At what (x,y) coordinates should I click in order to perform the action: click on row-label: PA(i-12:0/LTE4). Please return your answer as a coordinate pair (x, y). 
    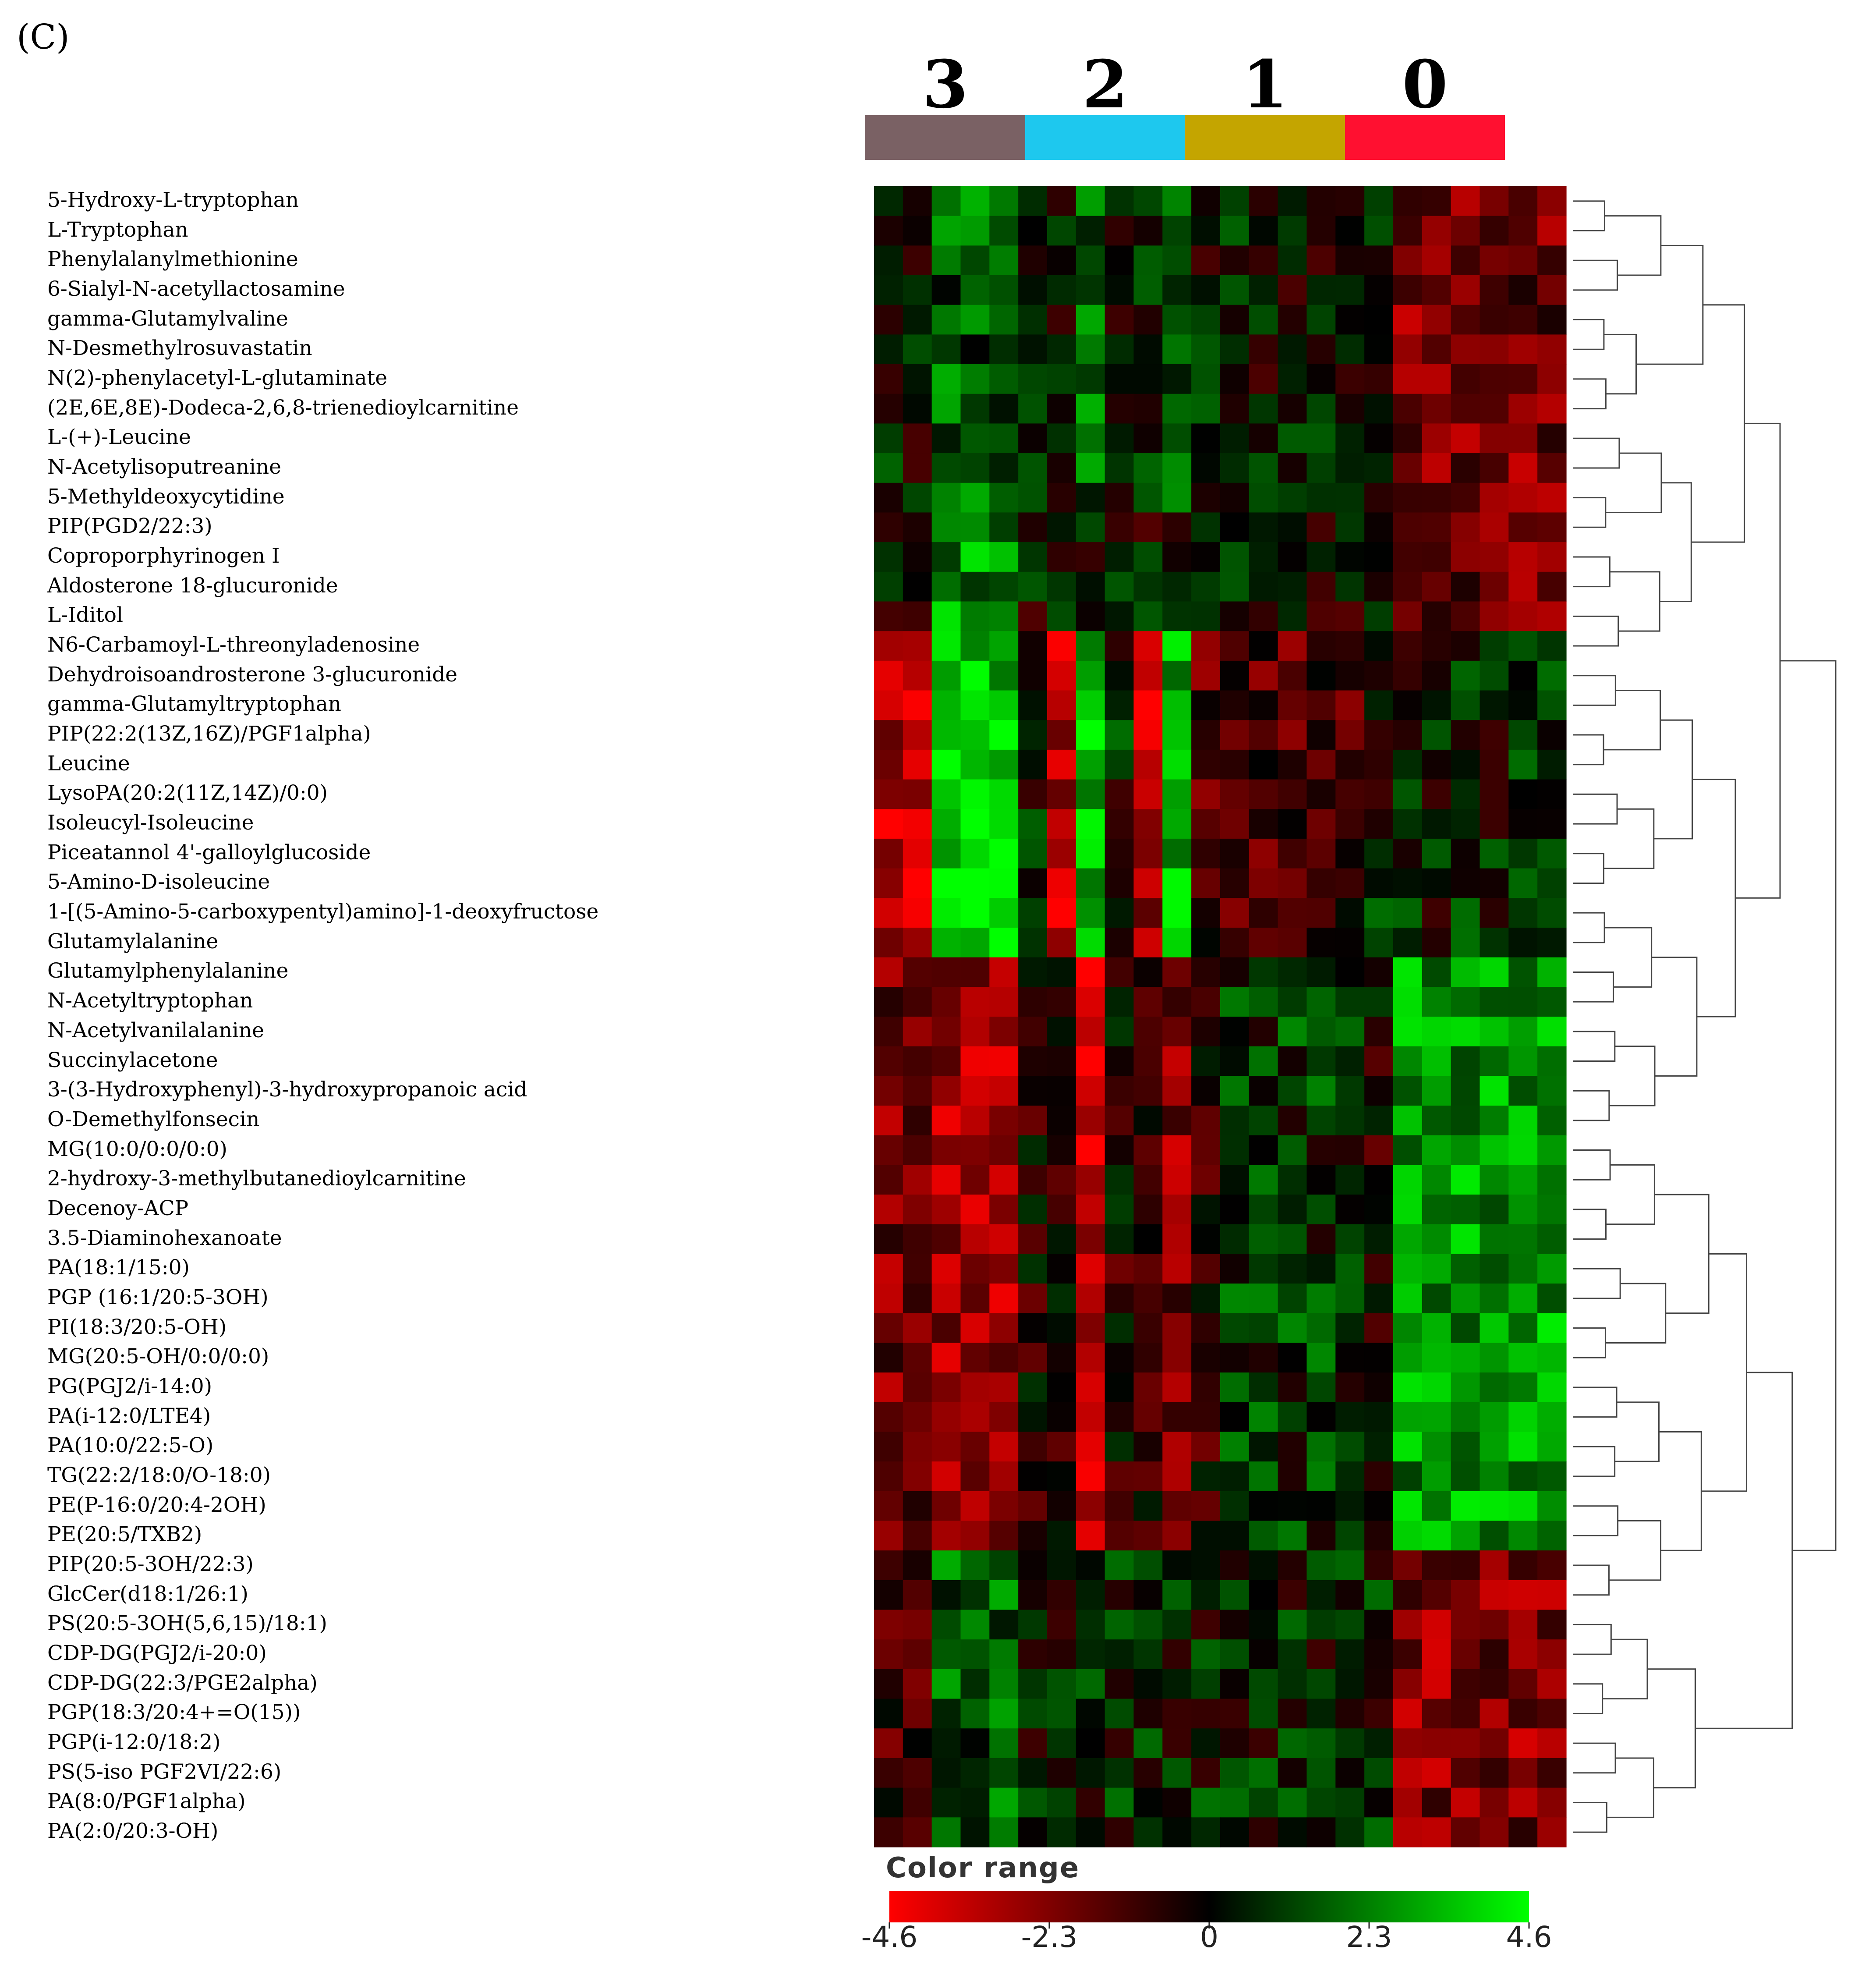
    Looking at the image, I should click on (129, 1416).